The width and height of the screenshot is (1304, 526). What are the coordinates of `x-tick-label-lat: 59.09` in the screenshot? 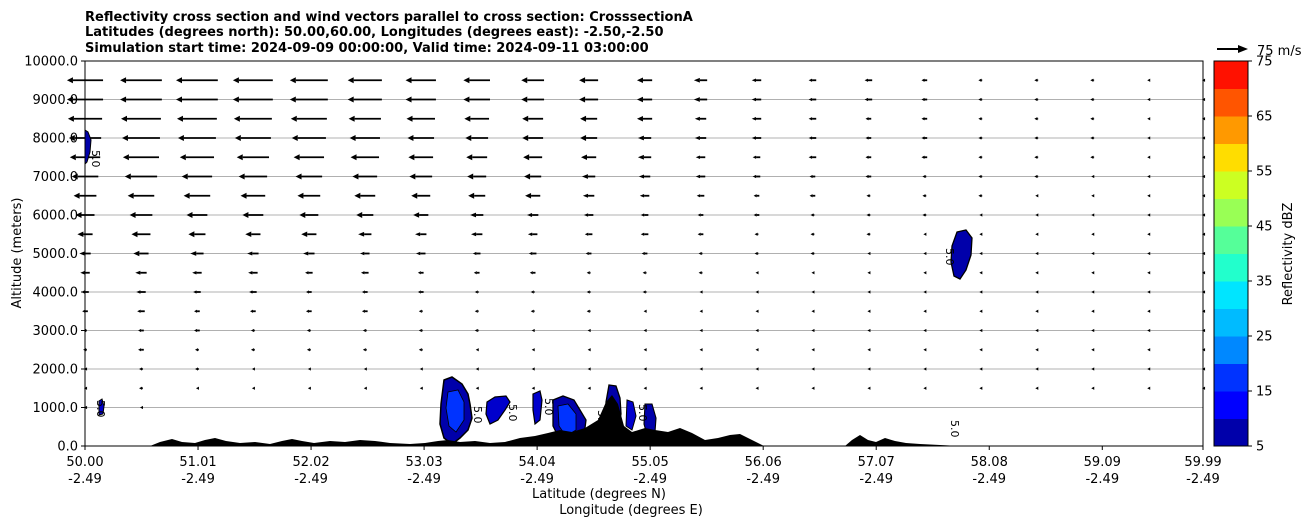 It's located at (1102, 462).